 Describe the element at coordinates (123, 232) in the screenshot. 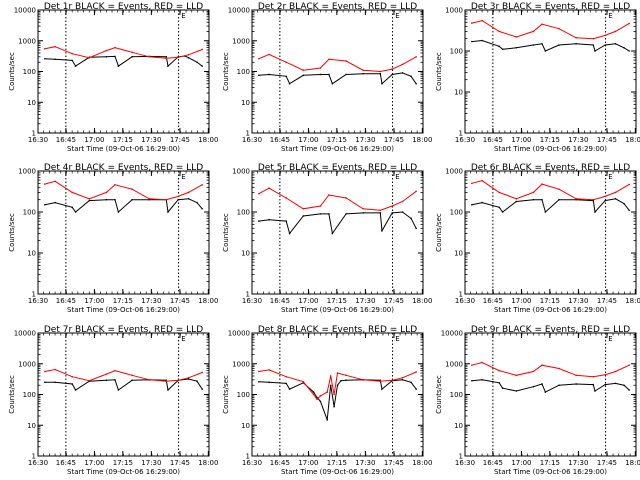

I see `plot-frame` at that location.